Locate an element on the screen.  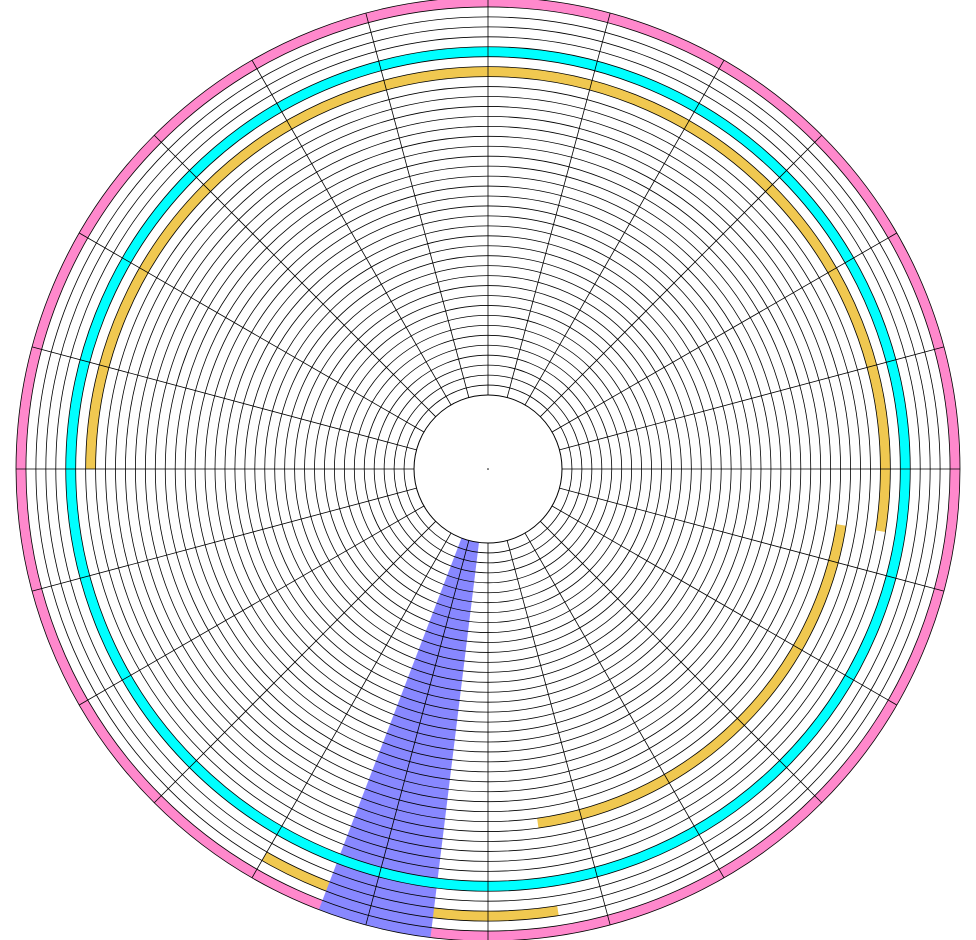
gold-track-arc is located at coordinates (692, 676).